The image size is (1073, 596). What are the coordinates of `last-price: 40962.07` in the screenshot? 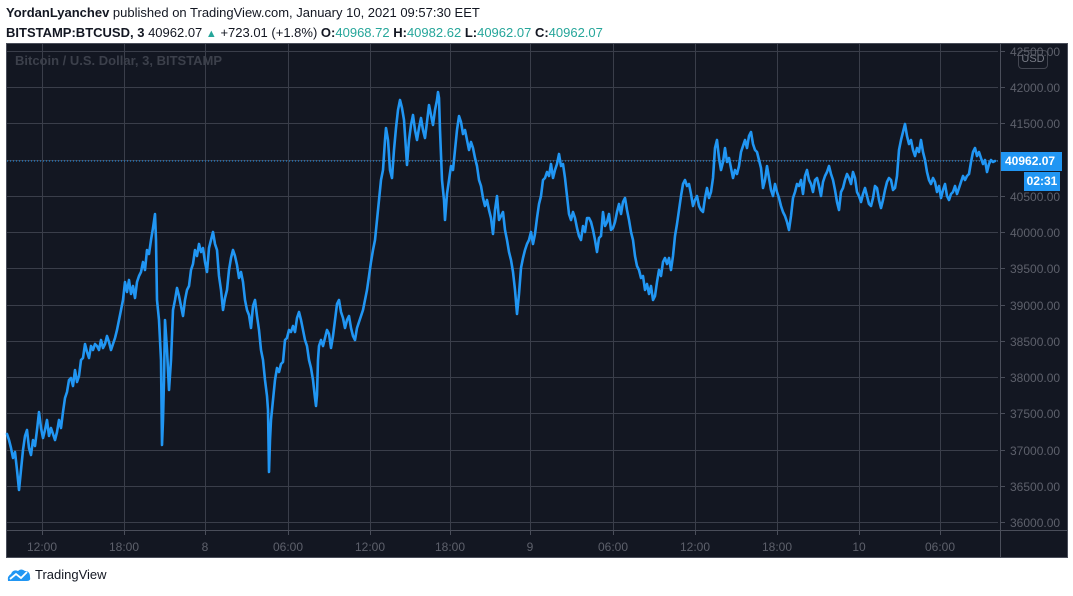 It's located at (175, 32).